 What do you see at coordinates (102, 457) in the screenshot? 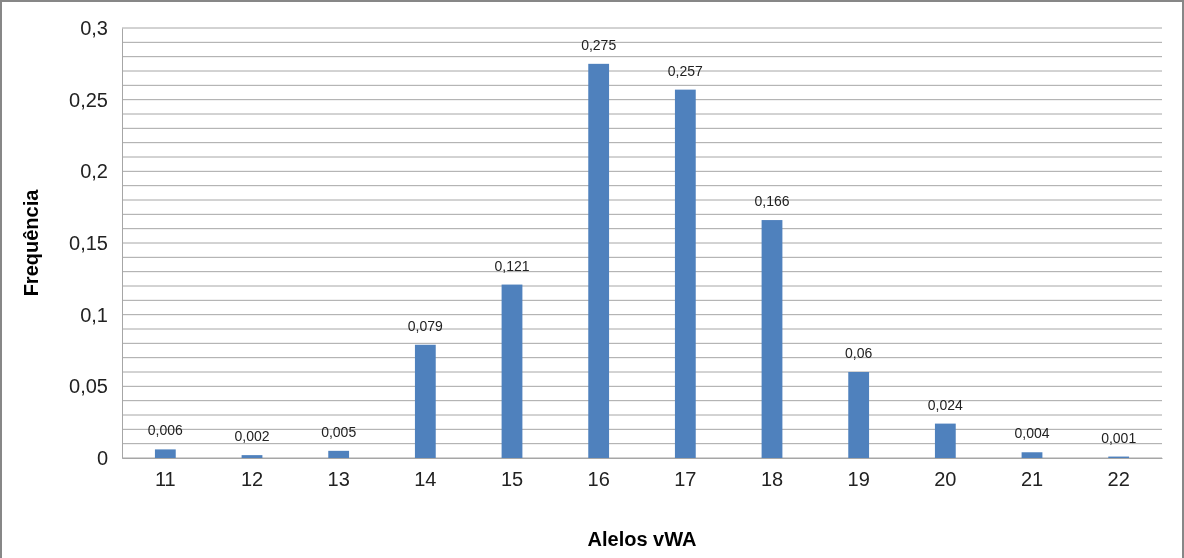
I see `y-tick-label: 0` at bounding box center [102, 457].